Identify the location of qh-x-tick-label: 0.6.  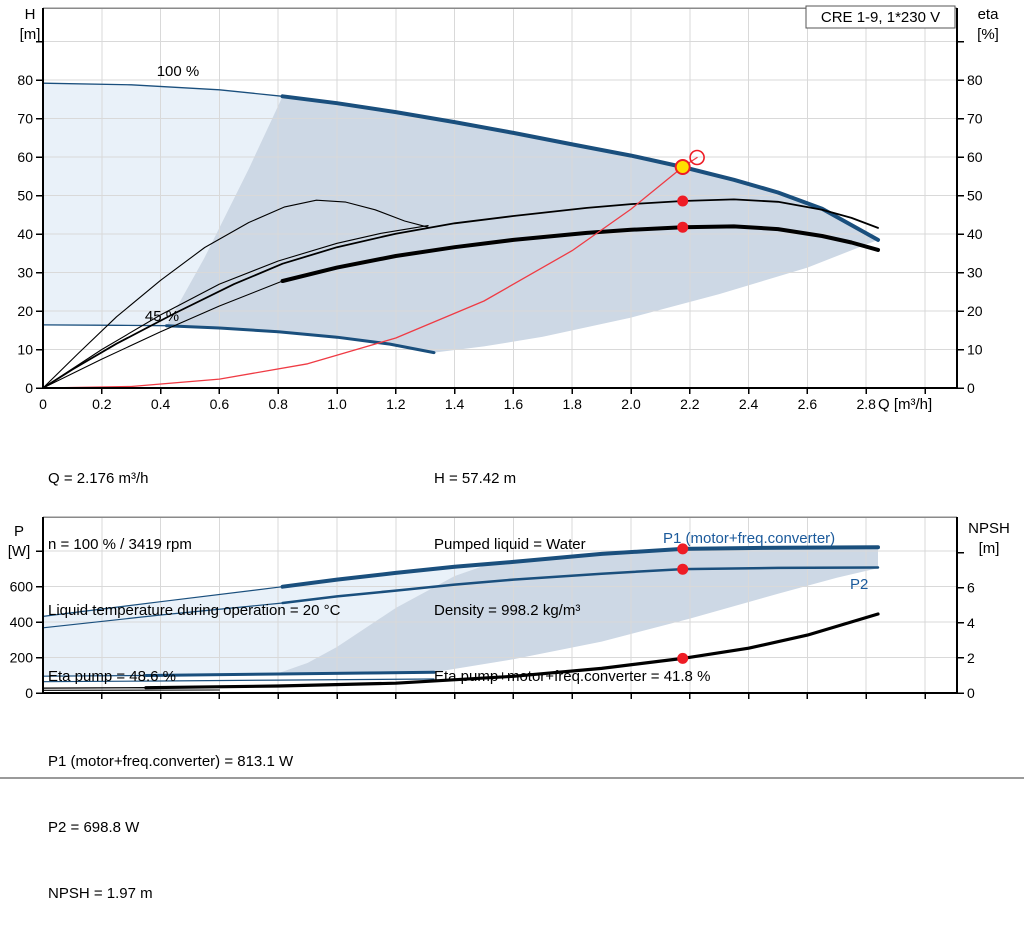
(220, 404).